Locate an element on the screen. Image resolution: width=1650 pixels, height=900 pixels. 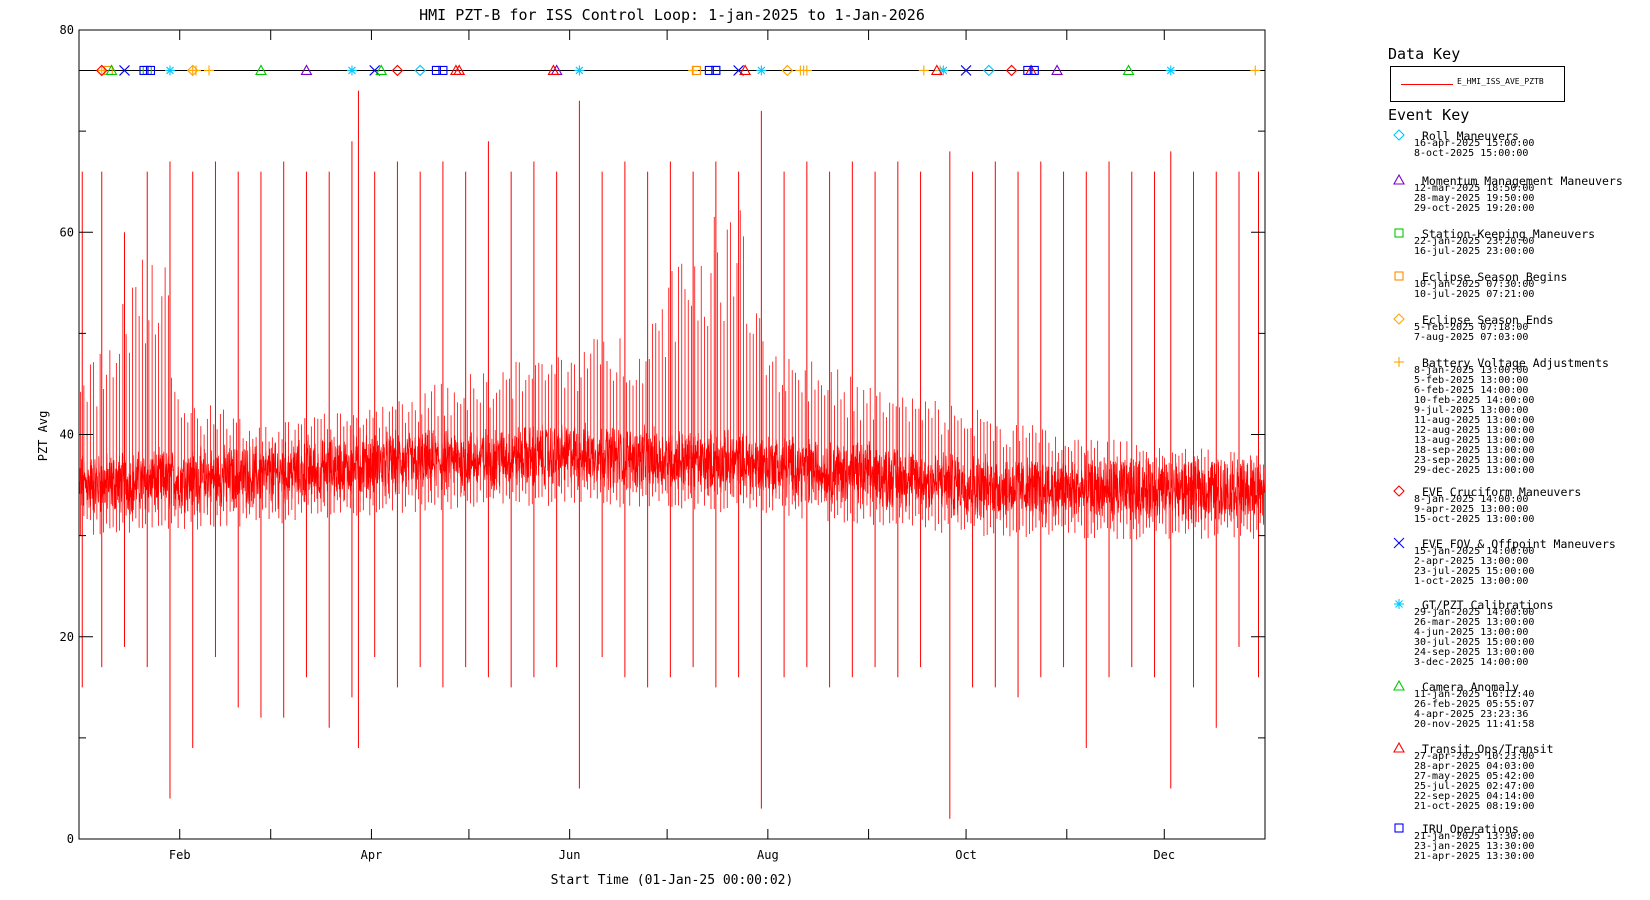
event-key-dates: 5-feb-2025 07:18:00 7-aug-2025 07:03:00 is located at coordinates (1471, 332).